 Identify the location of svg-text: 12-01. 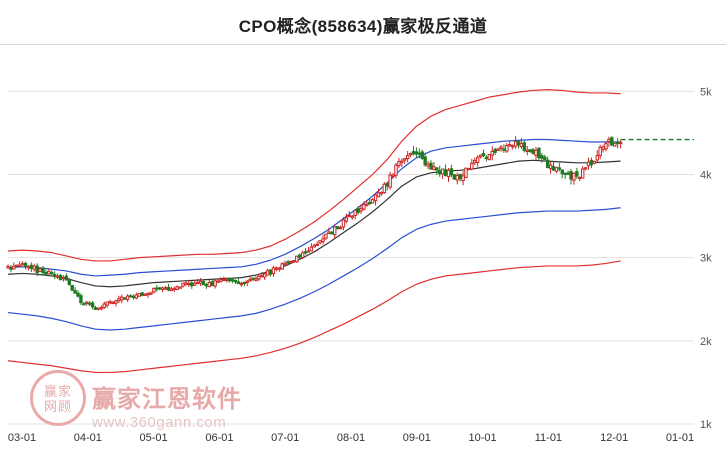
(614, 438).